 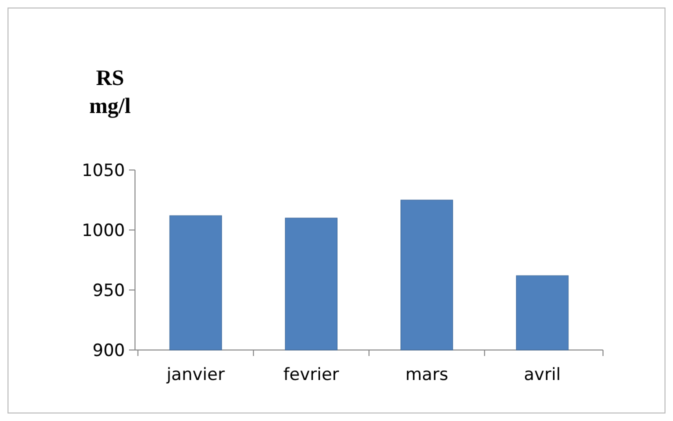 What do you see at coordinates (103, 230) in the screenshot?
I see `y-tick-label: 1000` at bounding box center [103, 230].